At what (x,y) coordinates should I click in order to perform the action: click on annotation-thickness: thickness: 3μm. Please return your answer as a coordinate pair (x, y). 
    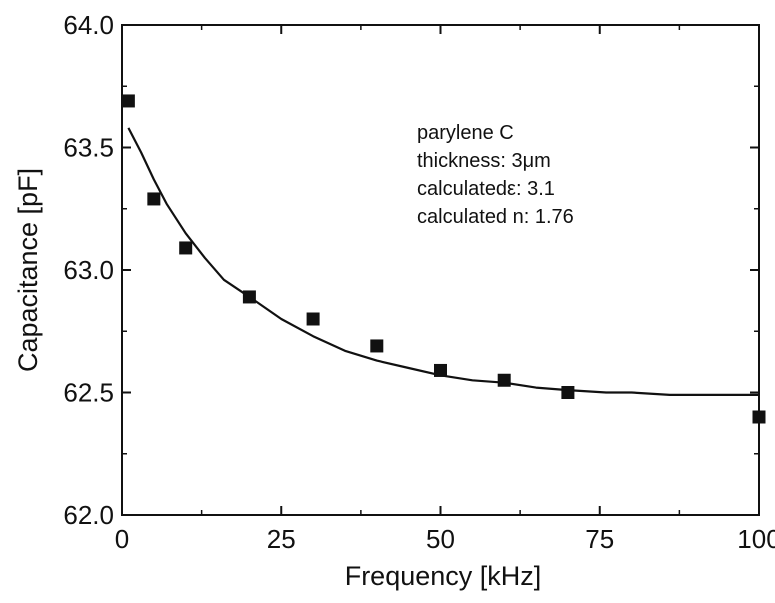
    Looking at the image, I should click on (484, 161).